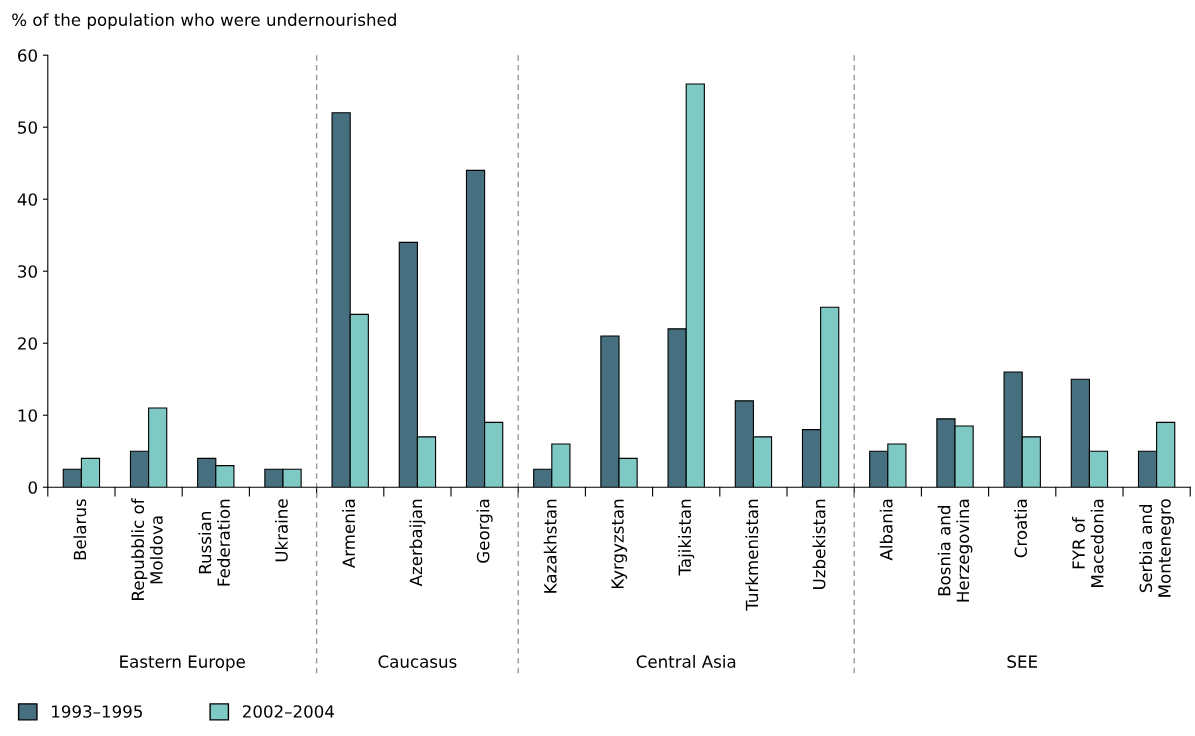  What do you see at coordinates (886, 530) in the screenshot?
I see `x-tick-label: Albania` at bounding box center [886, 530].